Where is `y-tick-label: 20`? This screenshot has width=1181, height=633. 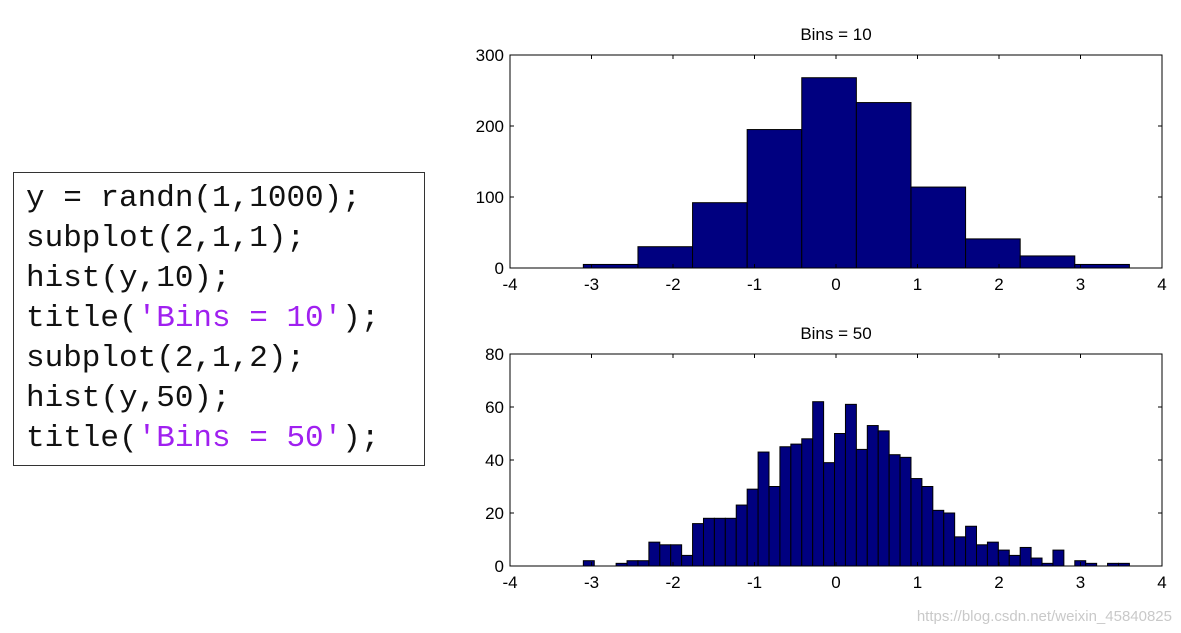 y-tick-label: 20 is located at coordinates (494, 513).